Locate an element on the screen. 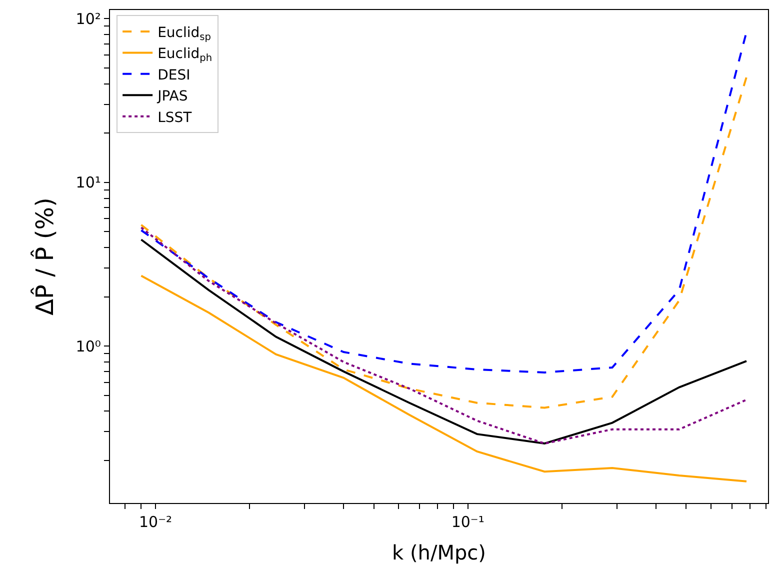  legend-label: JPAS is located at coordinates (172, 96).